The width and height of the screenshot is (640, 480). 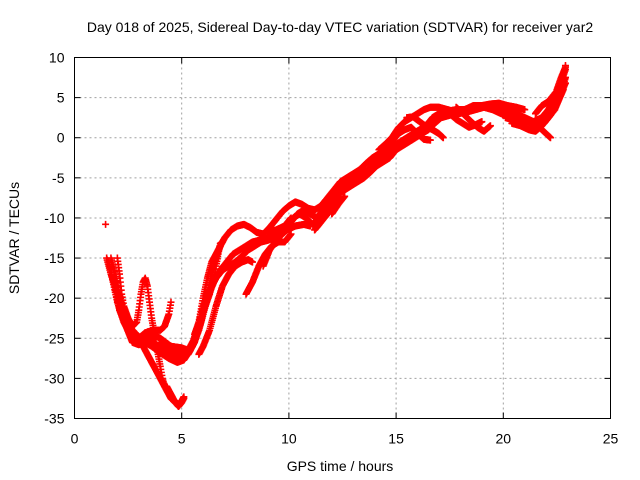 What do you see at coordinates (75, 439) in the screenshot?
I see `x-tick-label: 0` at bounding box center [75, 439].